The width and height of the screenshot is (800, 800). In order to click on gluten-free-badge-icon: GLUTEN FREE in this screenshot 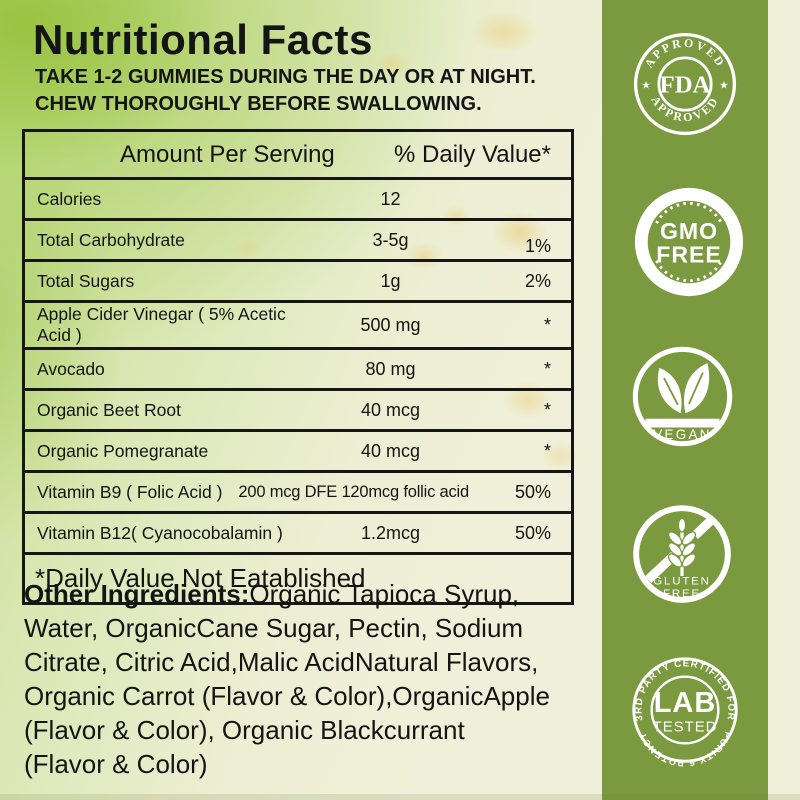, I will do `click(682, 554)`.